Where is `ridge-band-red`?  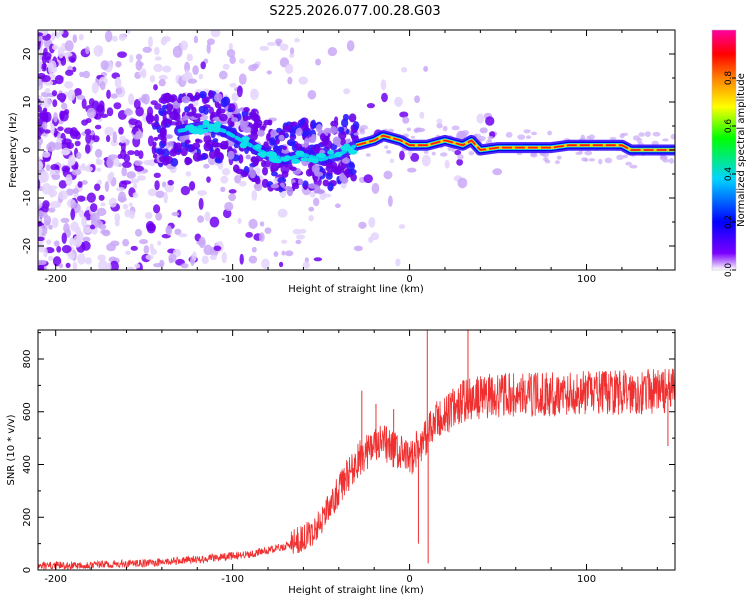
ridge-band-red is located at coordinates (515, 142).